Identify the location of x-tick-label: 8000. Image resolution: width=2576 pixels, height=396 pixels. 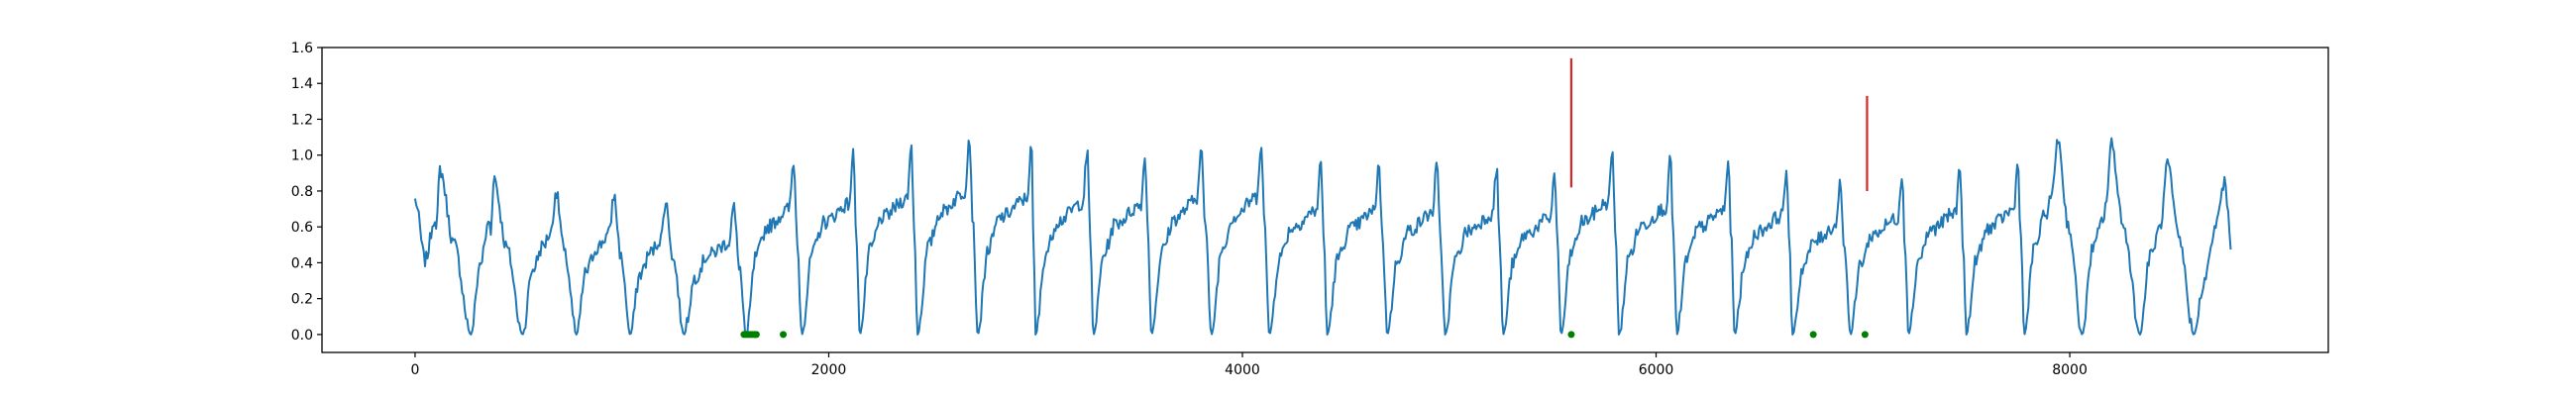
(2070, 370).